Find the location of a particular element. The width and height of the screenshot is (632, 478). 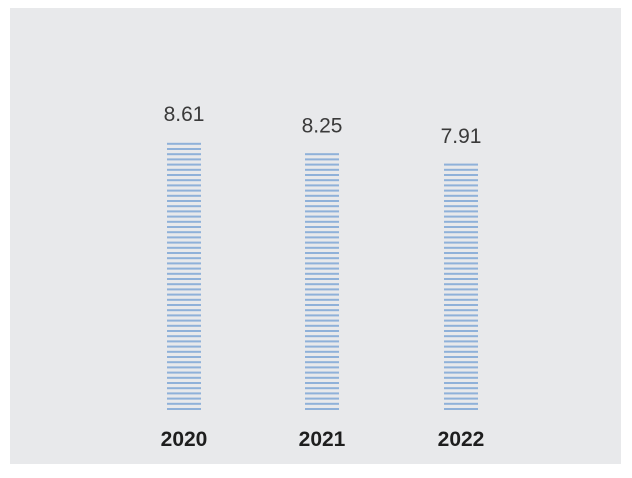

value-label-2020: 8.61 is located at coordinates (184, 114).